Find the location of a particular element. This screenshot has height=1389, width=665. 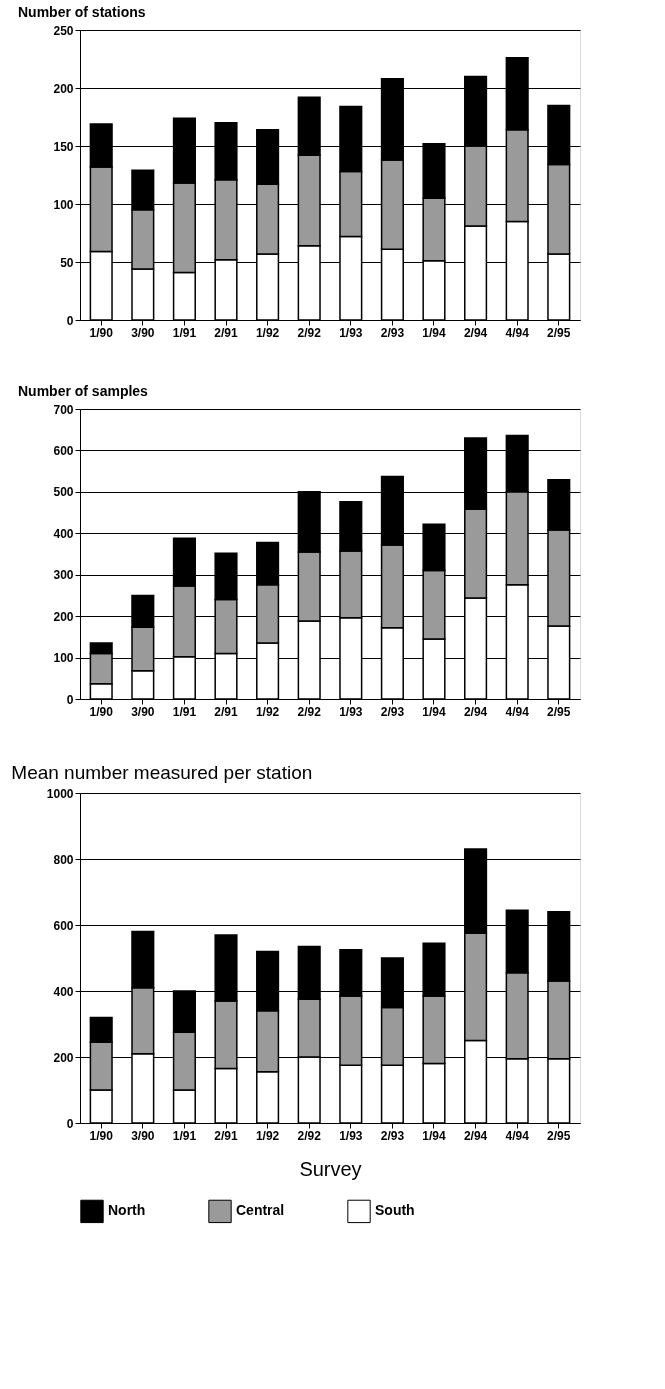

chart-title: Mean number measured per station is located at coordinates (162, 772).